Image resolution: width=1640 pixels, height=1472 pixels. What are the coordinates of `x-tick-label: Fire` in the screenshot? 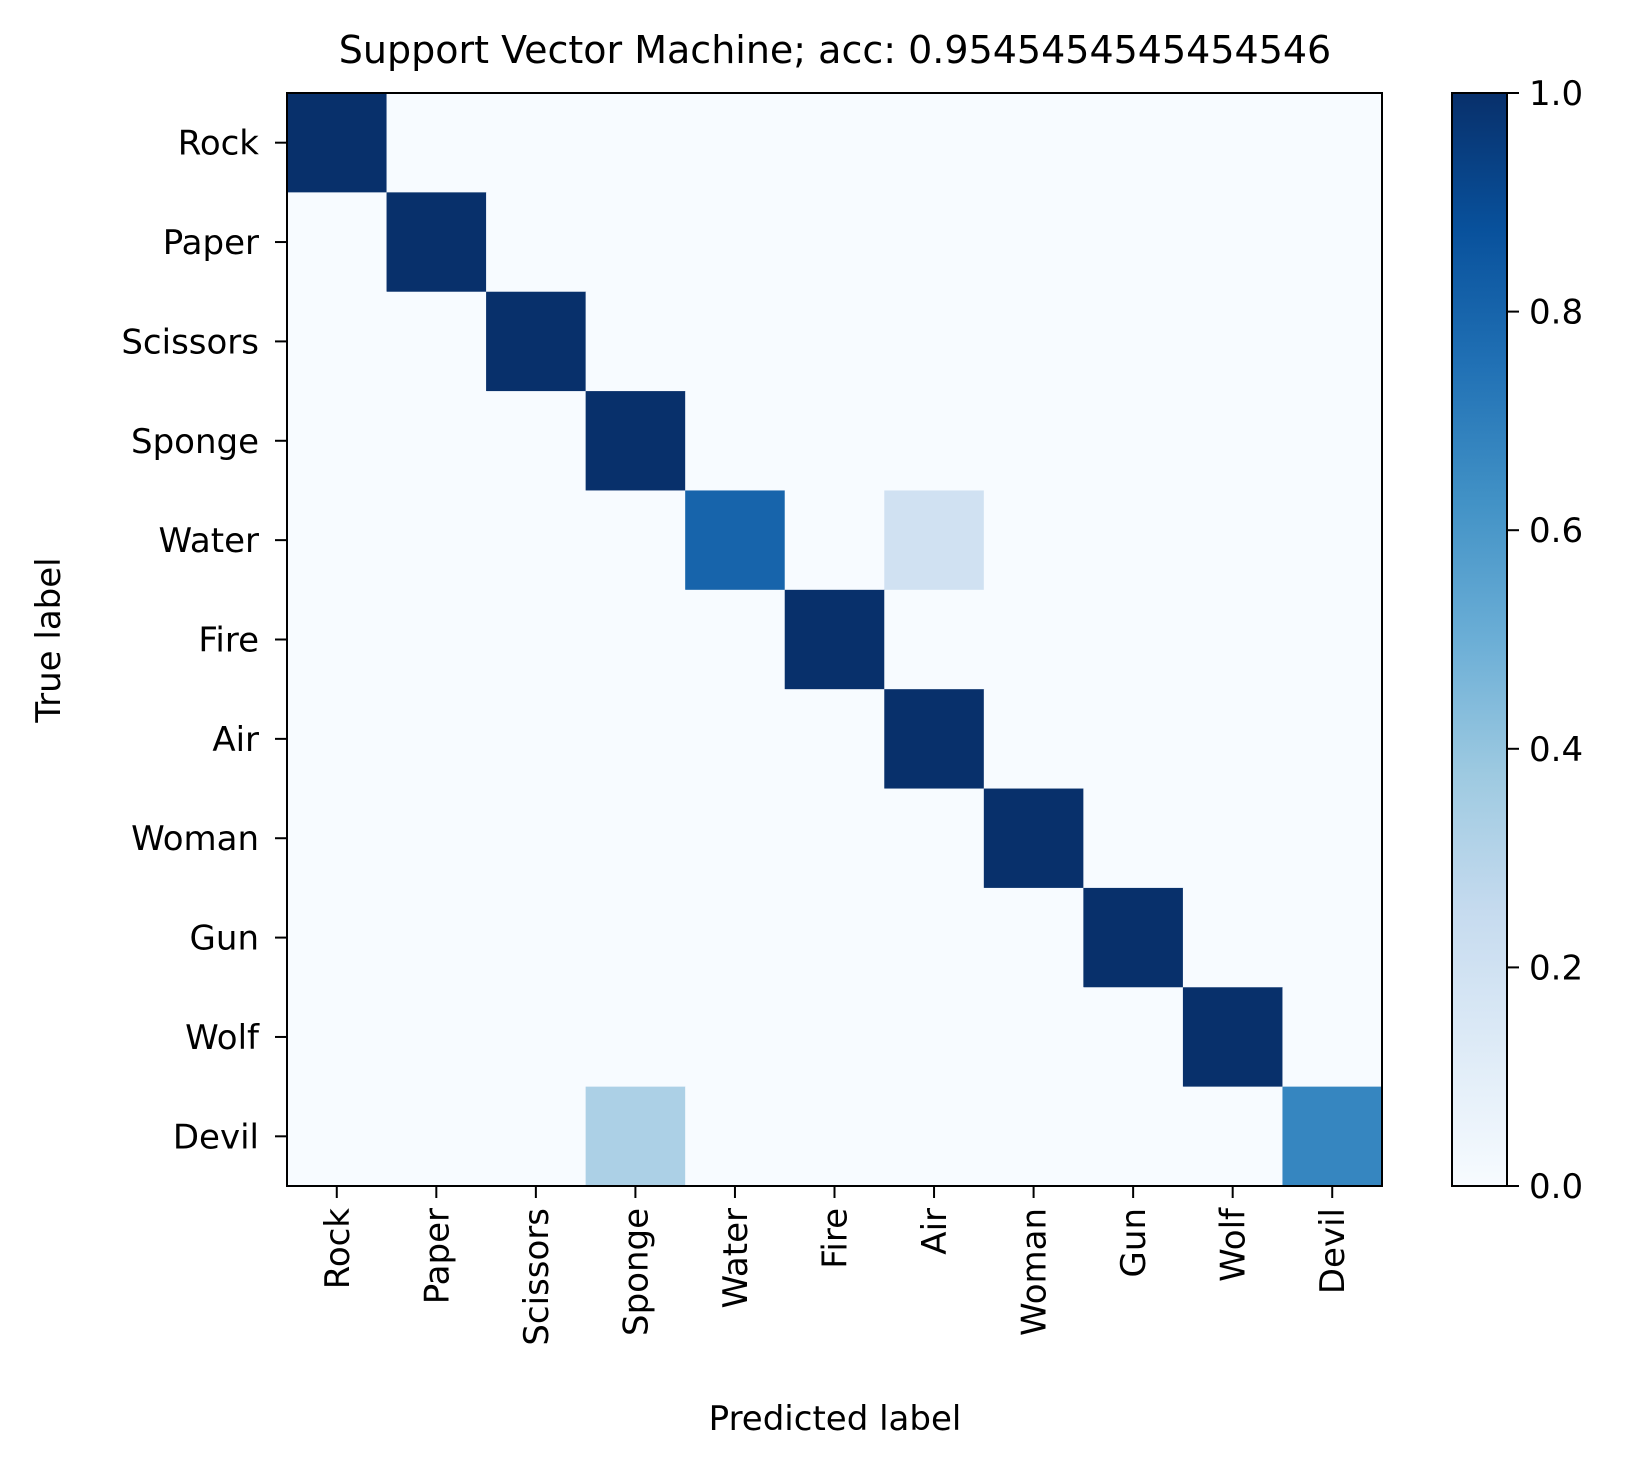 It's located at (836, 1238).